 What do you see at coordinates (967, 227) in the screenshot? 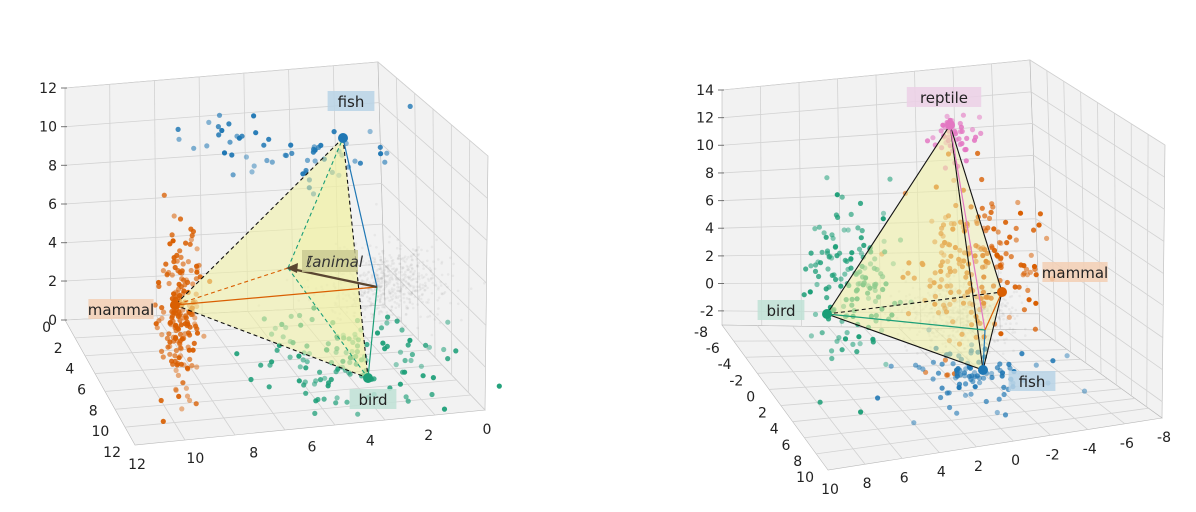
I see `vector-reptile` at bounding box center [967, 227].